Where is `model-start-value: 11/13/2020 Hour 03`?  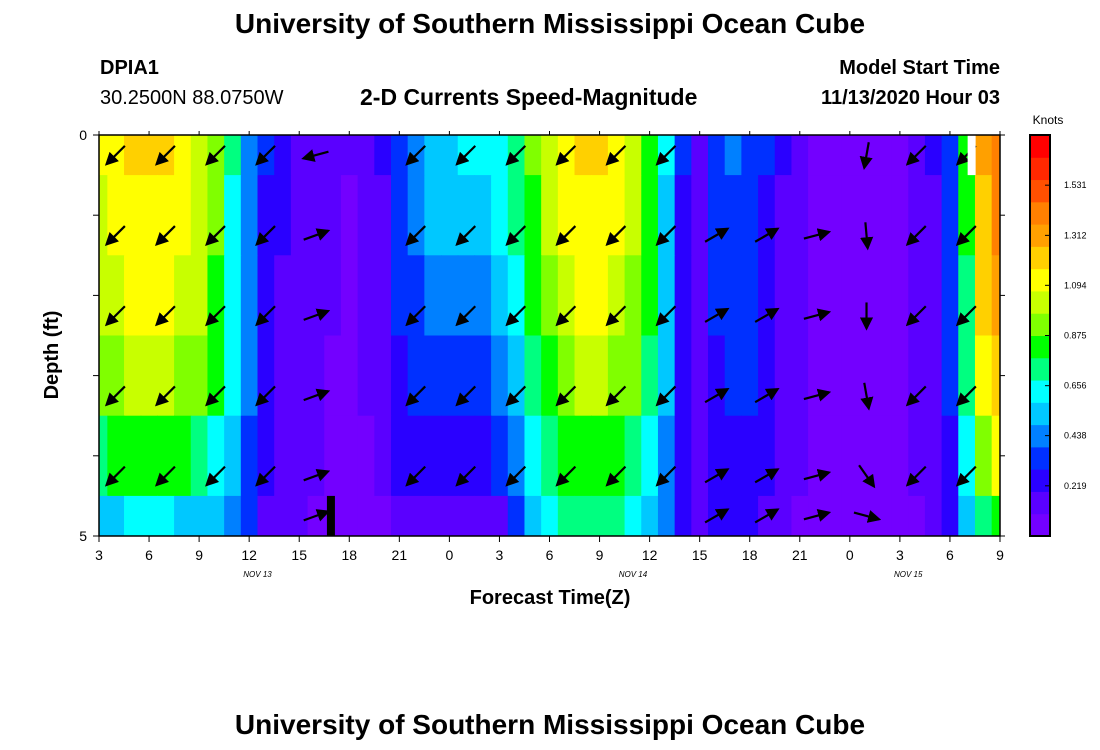
model-start-value: 11/13/2020 Hour 03 is located at coordinates (910, 98).